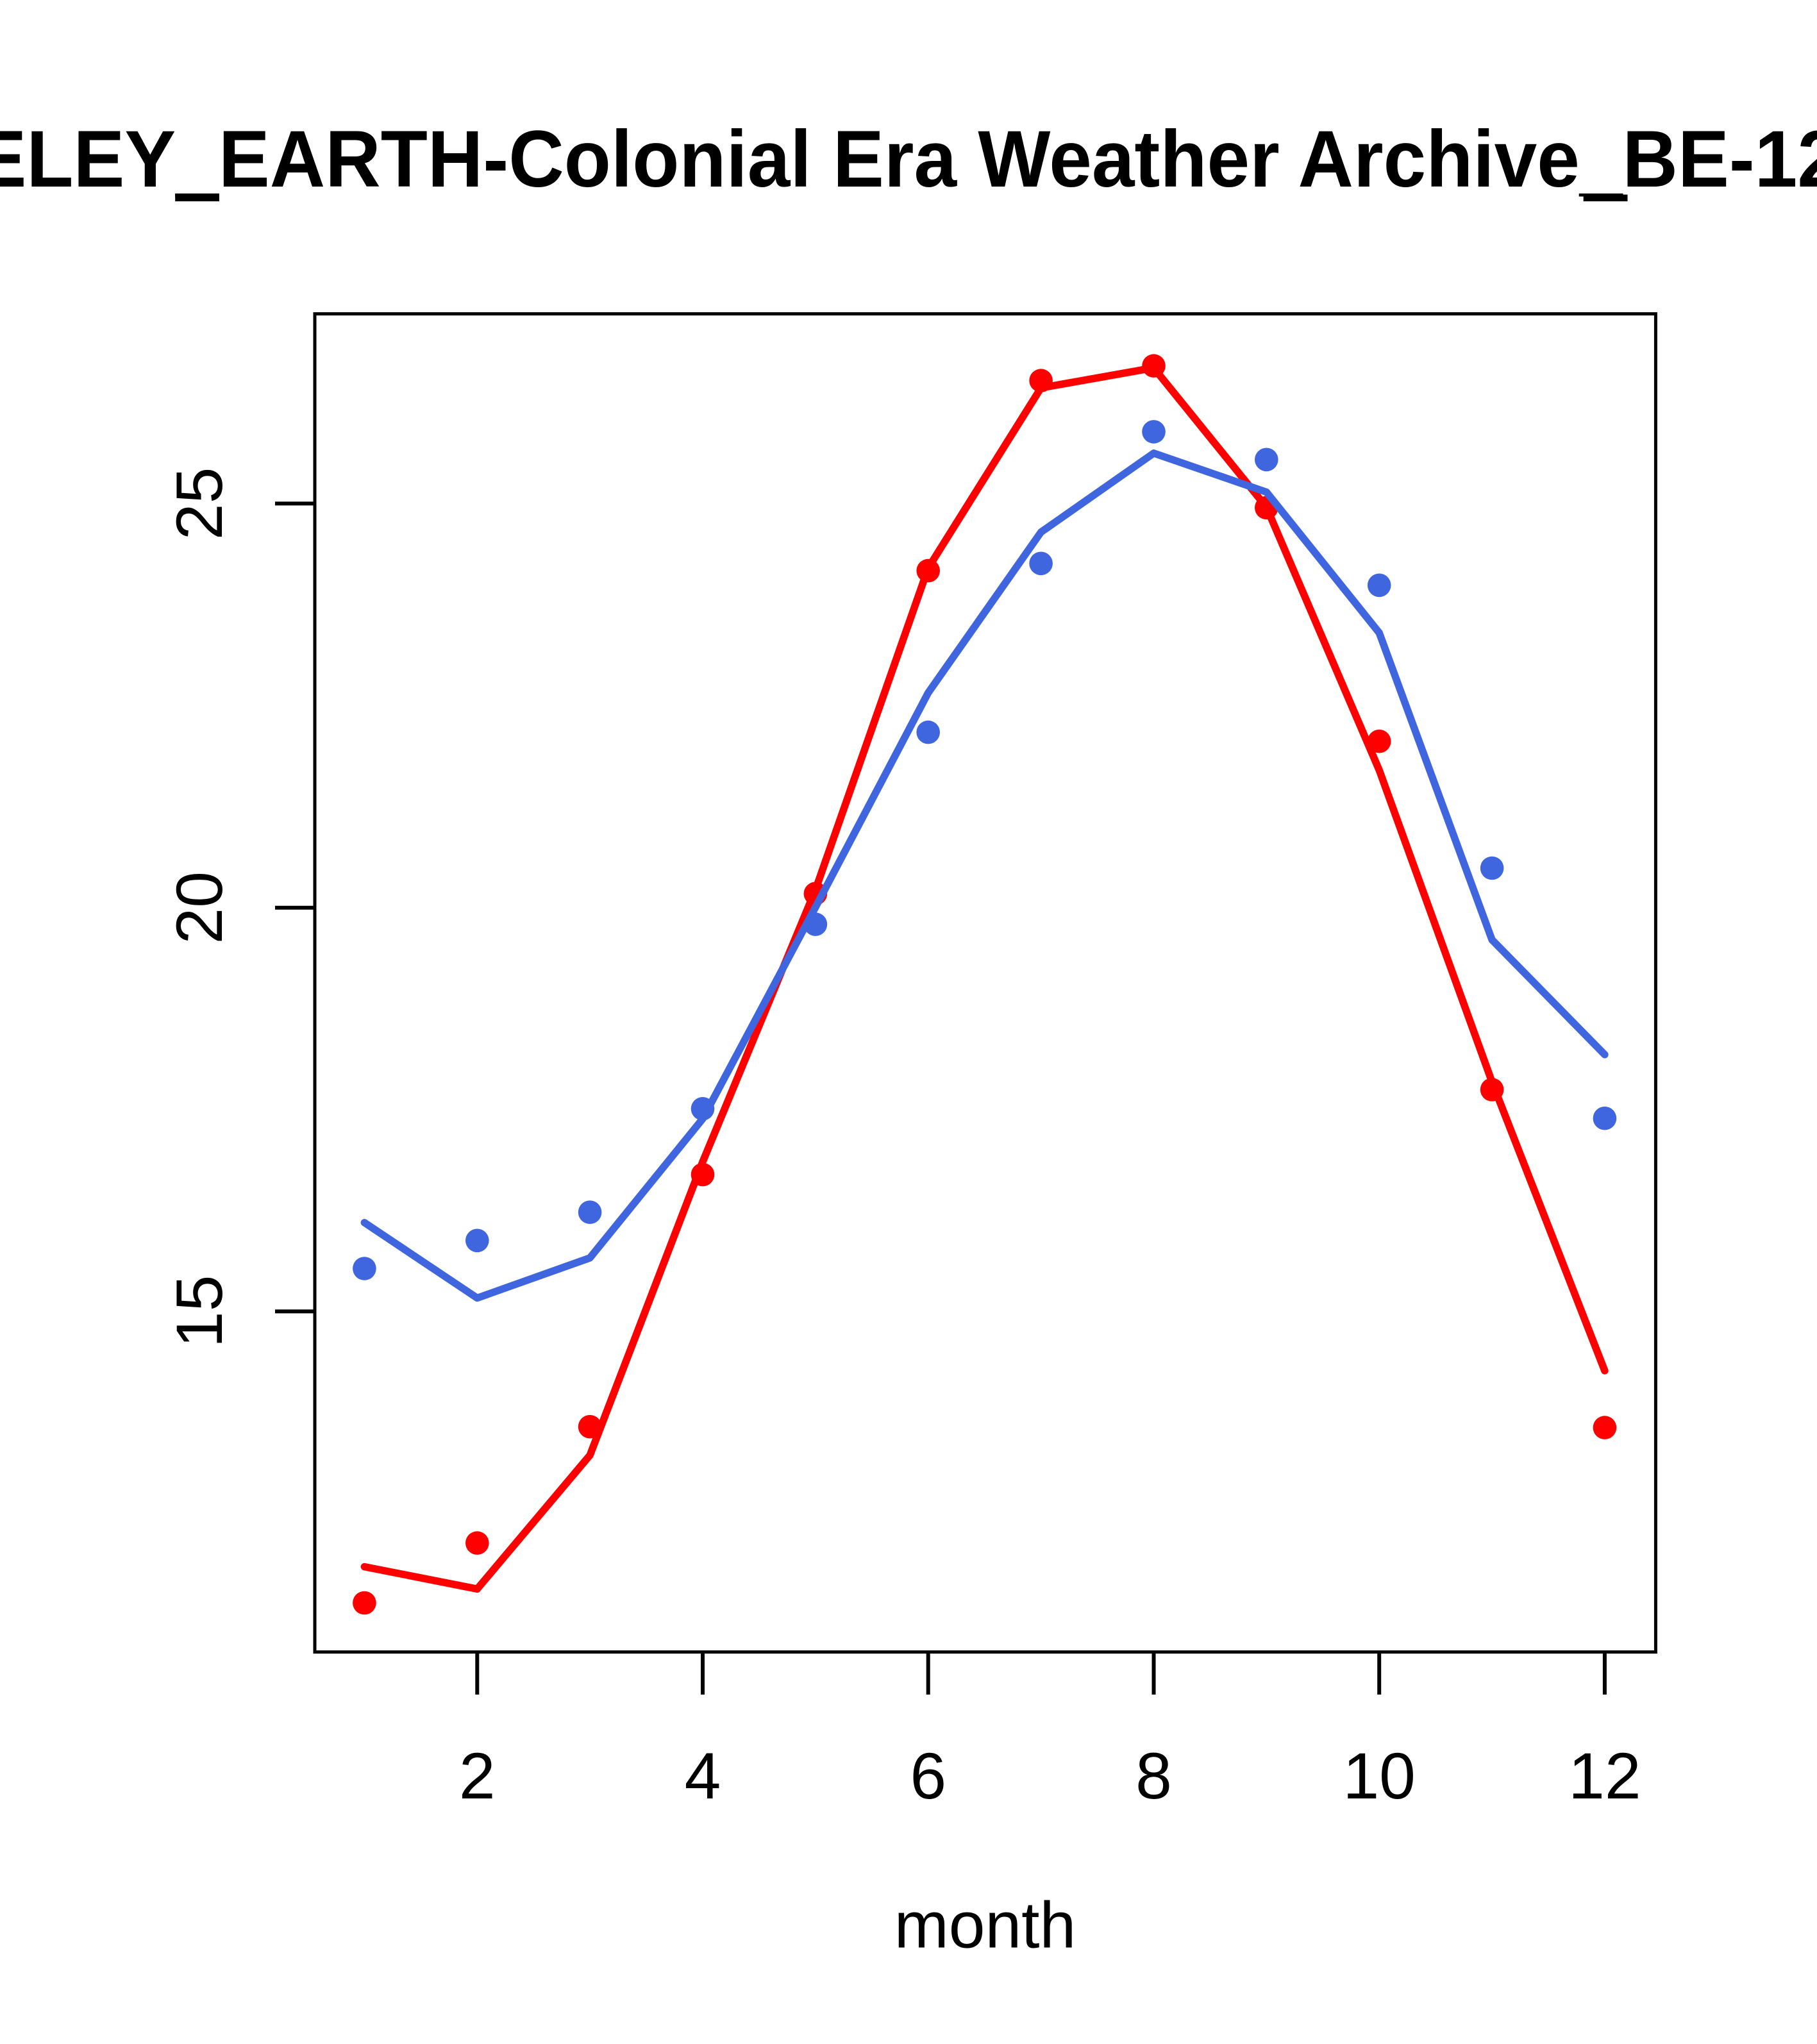 The height and width of the screenshot is (2044, 1817). I want to click on svg-text: month, so click(985, 1925).